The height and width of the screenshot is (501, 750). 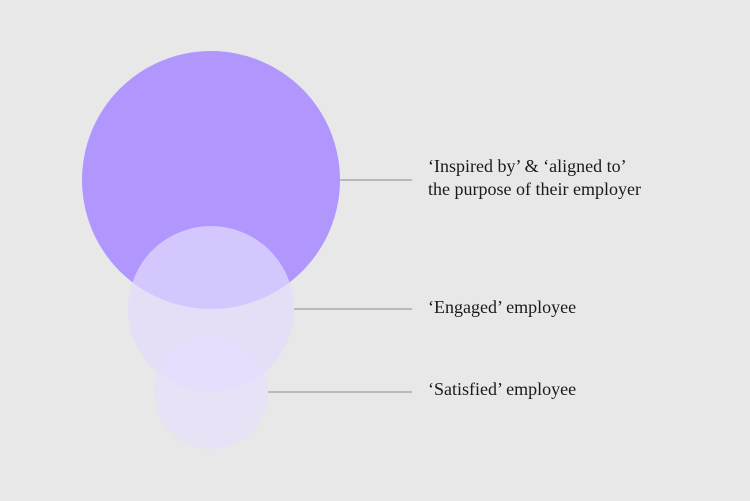 I want to click on satisfied-circle, so click(x=211, y=392).